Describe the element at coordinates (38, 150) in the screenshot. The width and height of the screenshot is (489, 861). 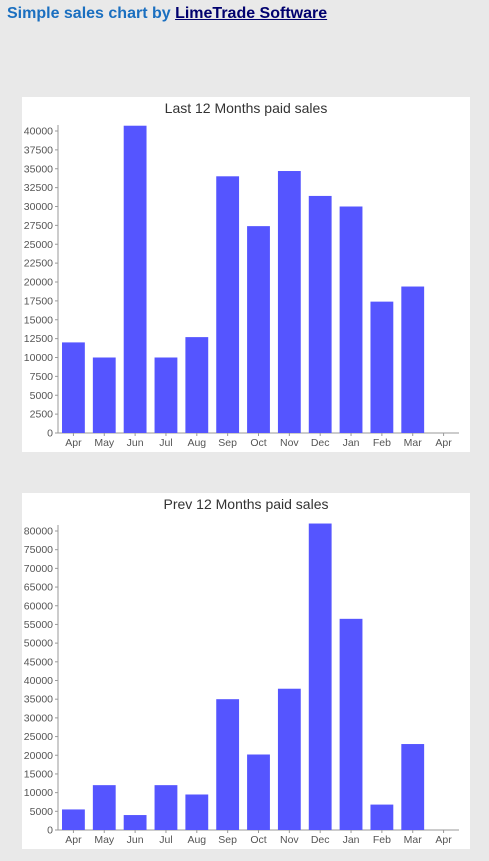
I see `y-tick-label: 37500` at that location.